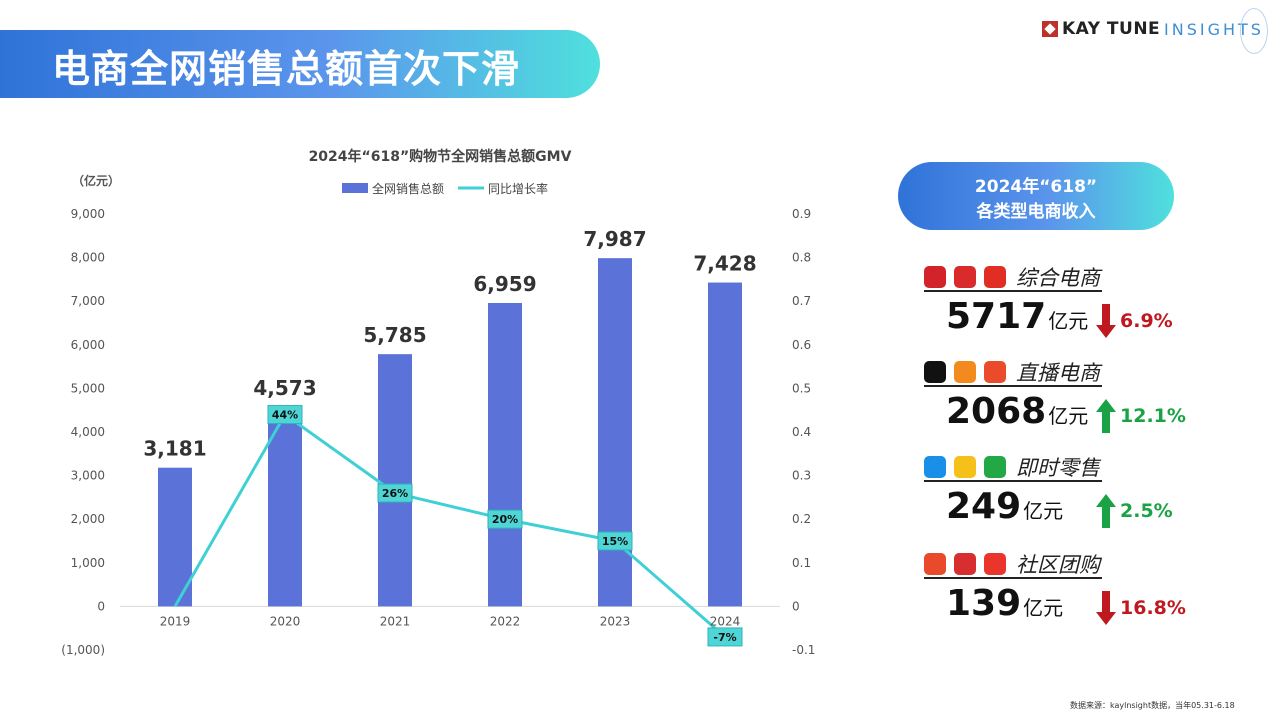 This screenshot has width=1280, height=720. Describe the element at coordinates (1153, 608) in the screenshot. I see `category-change: 16.8%` at that location.